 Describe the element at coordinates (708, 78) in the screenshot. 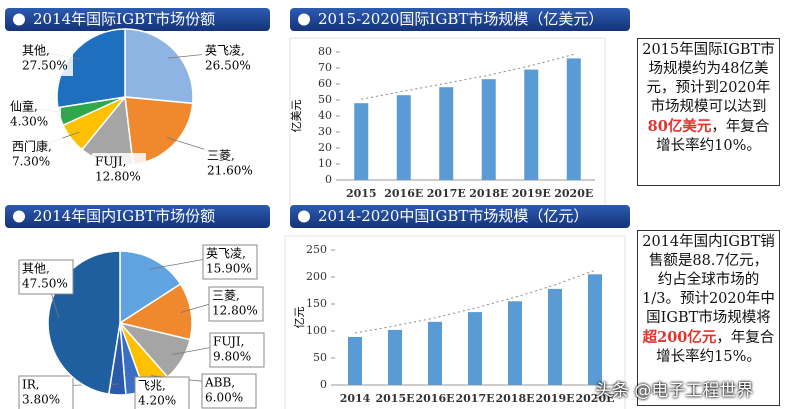

I see `note-text: 2015年国际IGBT市场规模约为48亿美元，预计到2020年市场规模可以达到` at that location.